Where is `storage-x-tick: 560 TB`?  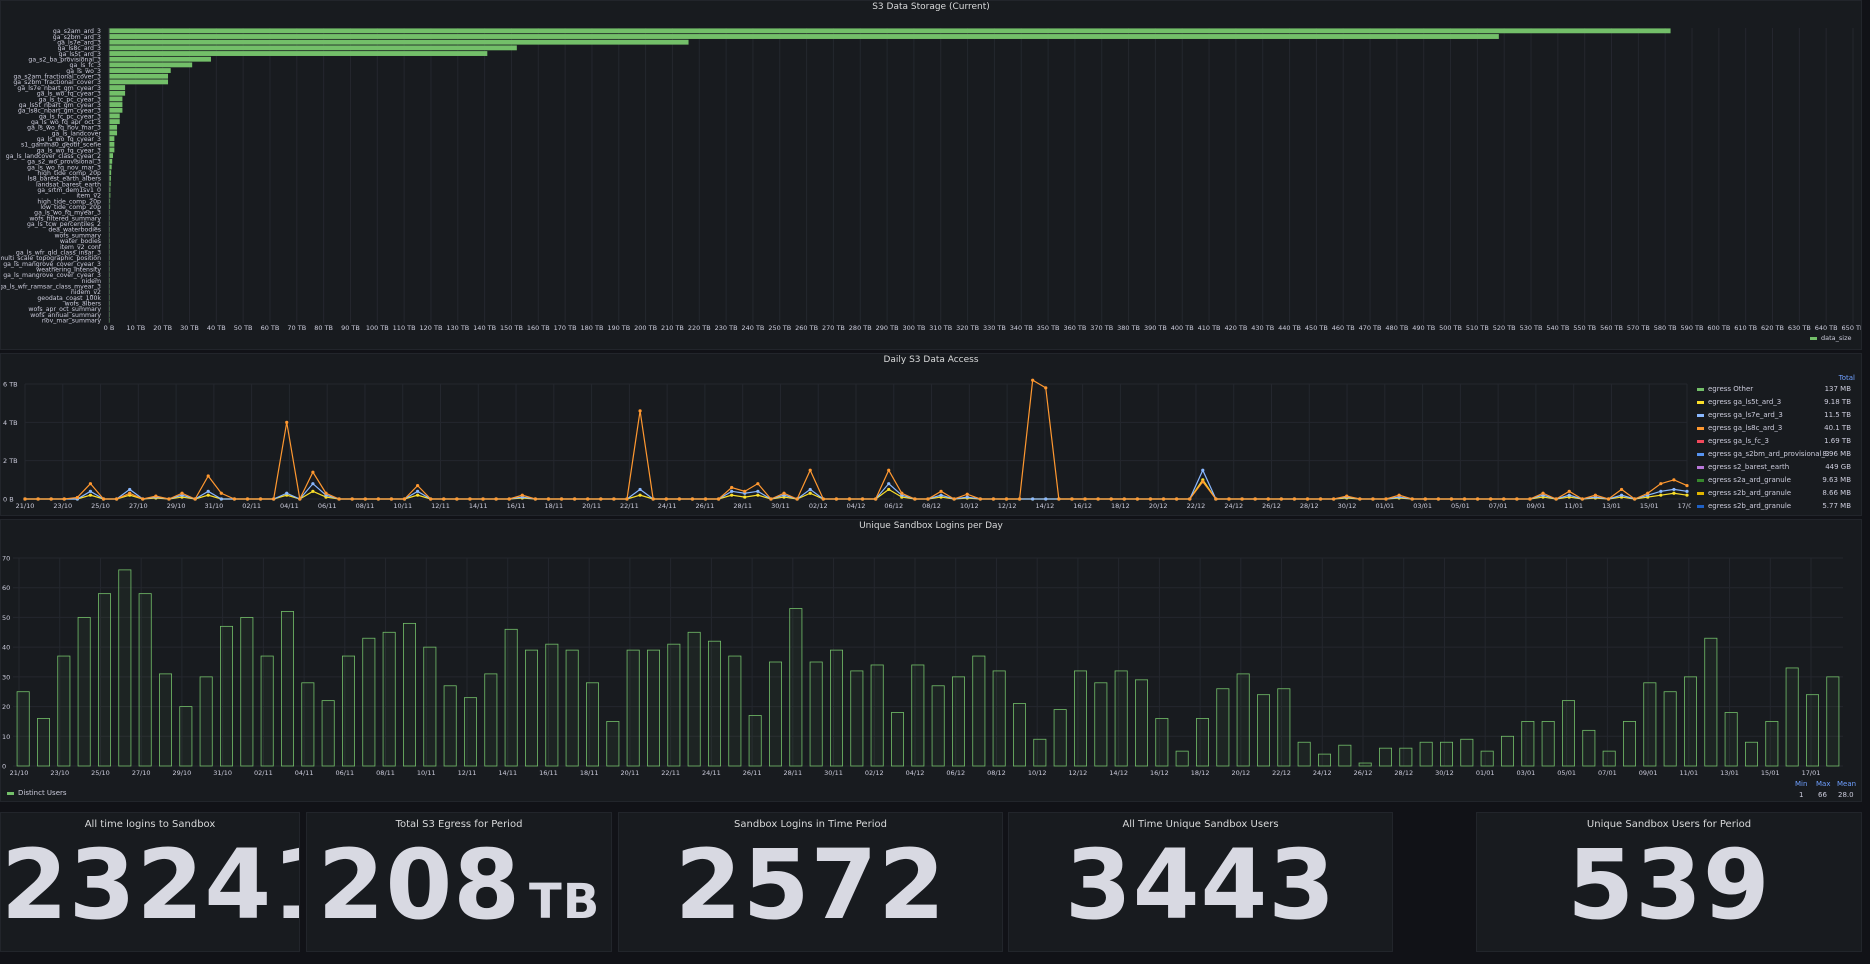
storage-x-tick: 560 TB is located at coordinates (1611, 328).